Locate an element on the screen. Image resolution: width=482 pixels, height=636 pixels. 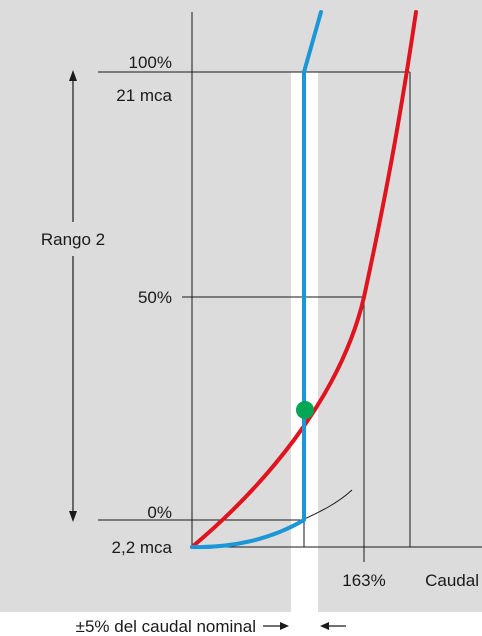
label-top-percent: 100% is located at coordinates (150, 62).